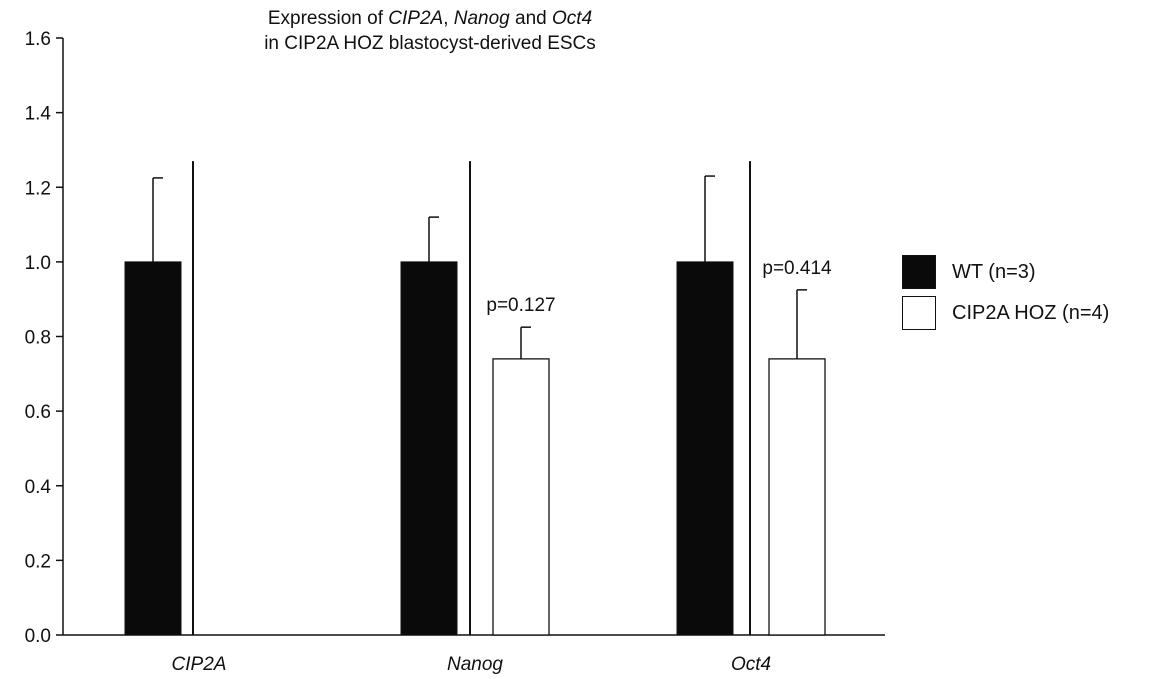  What do you see at coordinates (1031, 312) in the screenshot?
I see `legend-label-hoz: CIP2A HOZ (n=4)` at bounding box center [1031, 312].